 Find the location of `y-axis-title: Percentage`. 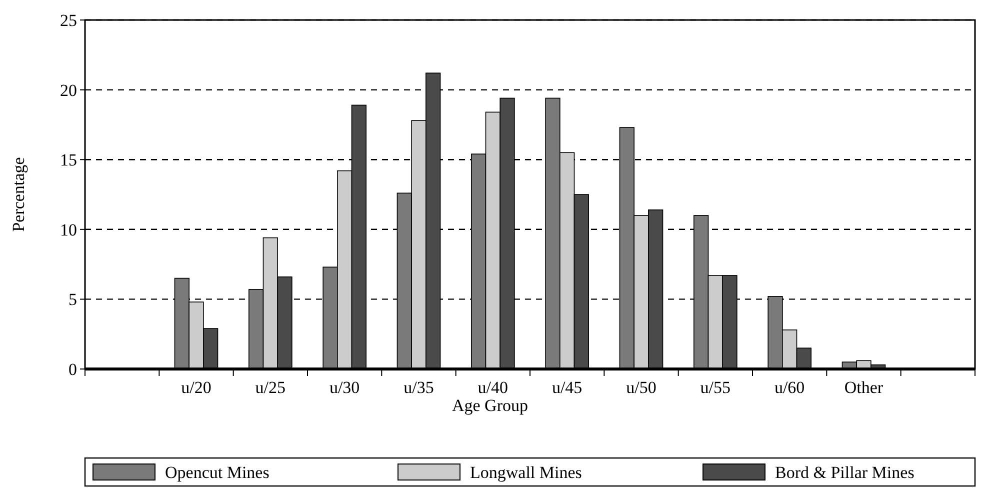

y-axis-title: Percentage is located at coordinates (18, 194).